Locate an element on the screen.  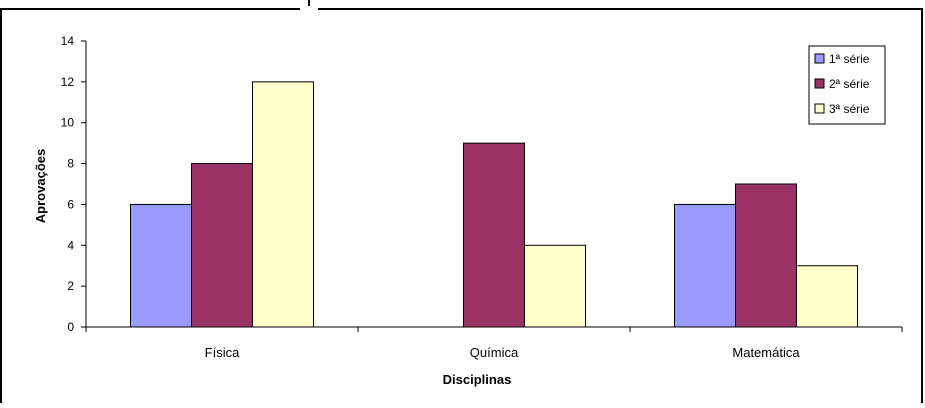
legend-label: 3ª série is located at coordinates (849, 109).